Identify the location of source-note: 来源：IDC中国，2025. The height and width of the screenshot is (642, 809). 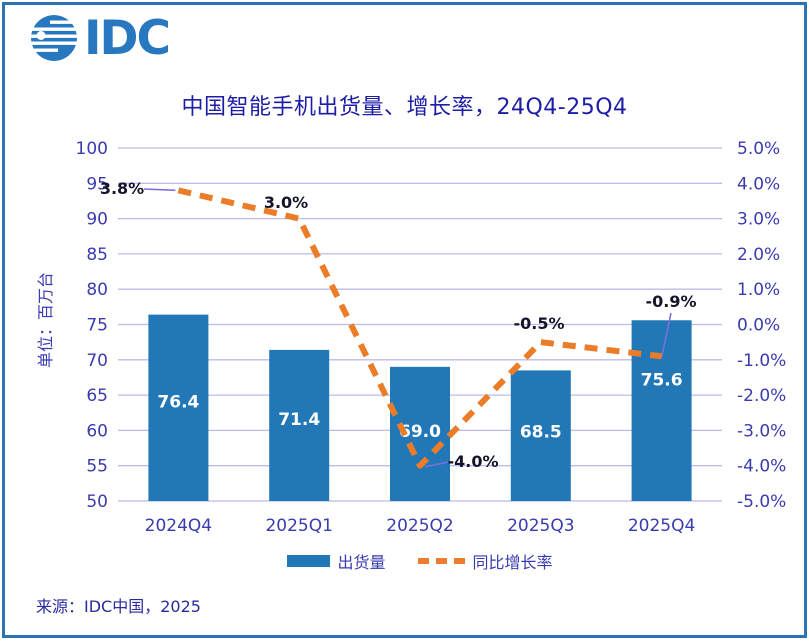
(118, 606).